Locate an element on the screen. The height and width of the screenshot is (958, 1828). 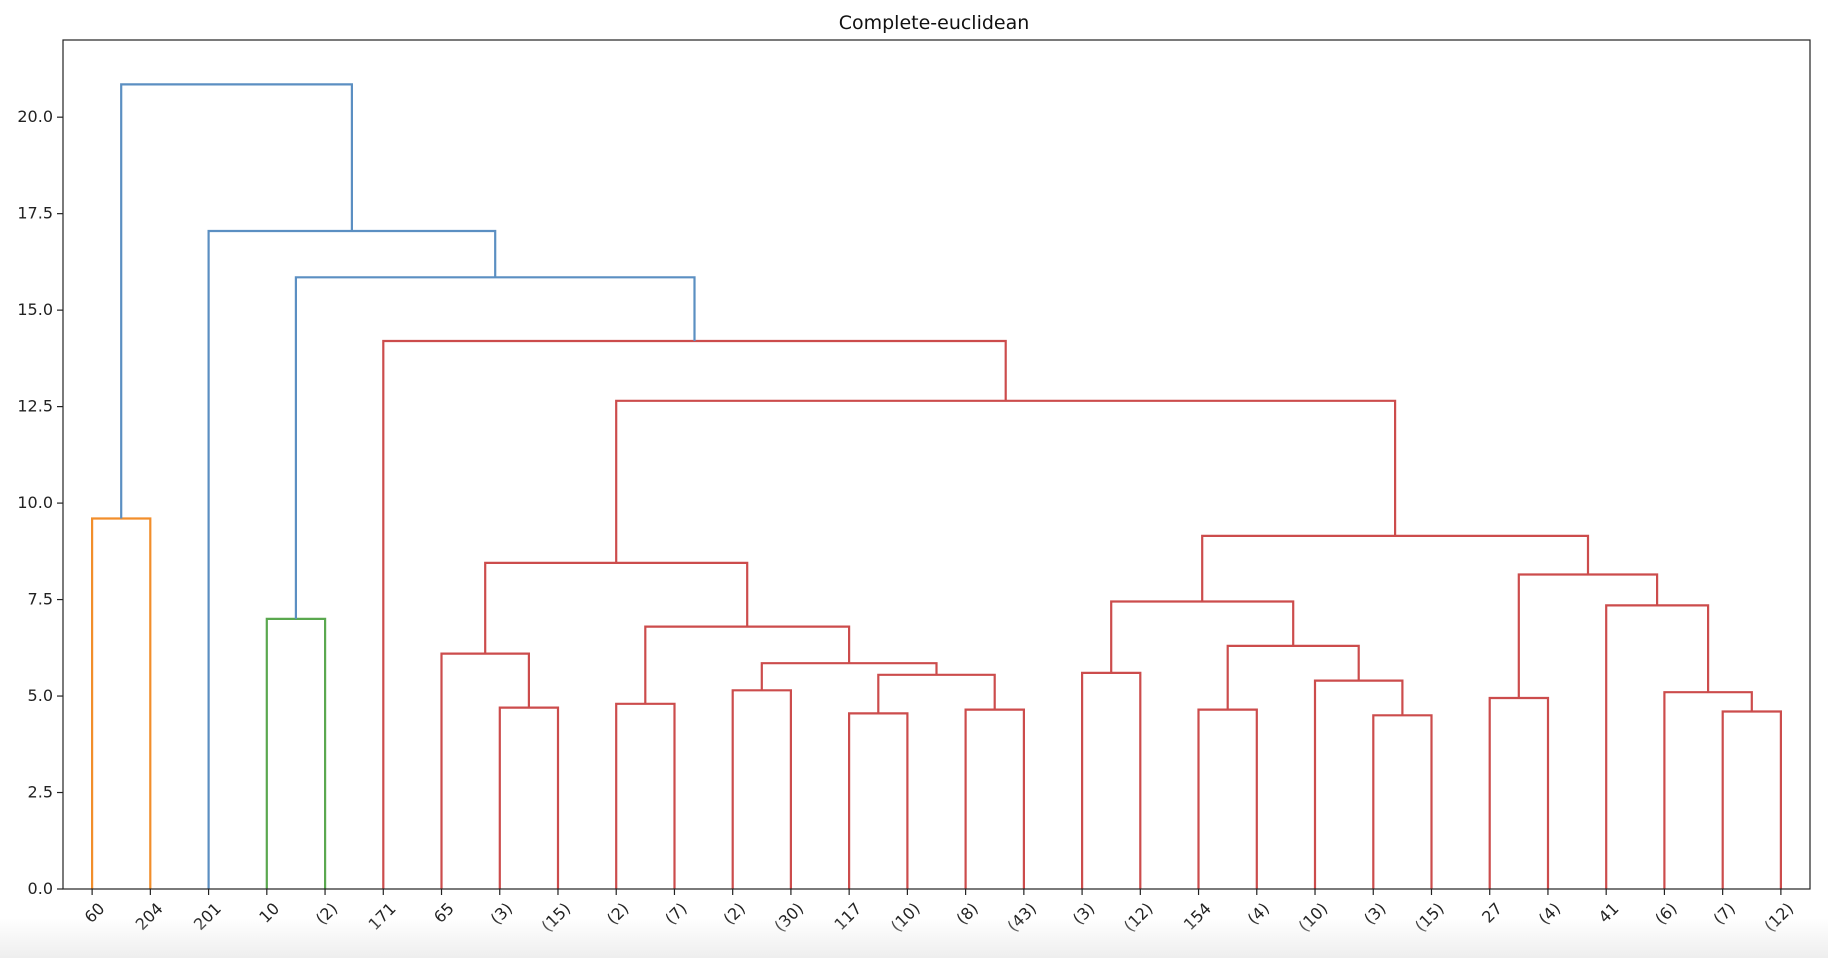
y-tick-label: 15.0 is located at coordinates (35, 309).